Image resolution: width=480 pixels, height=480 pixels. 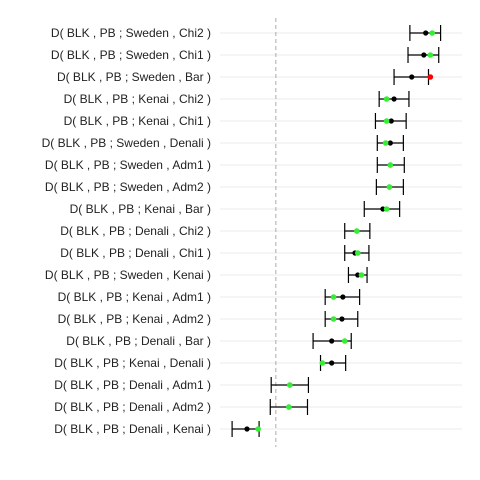 I want to click on row-label: D( BLK , PB ; Kenai , Chi2 ), so click(x=137, y=99).